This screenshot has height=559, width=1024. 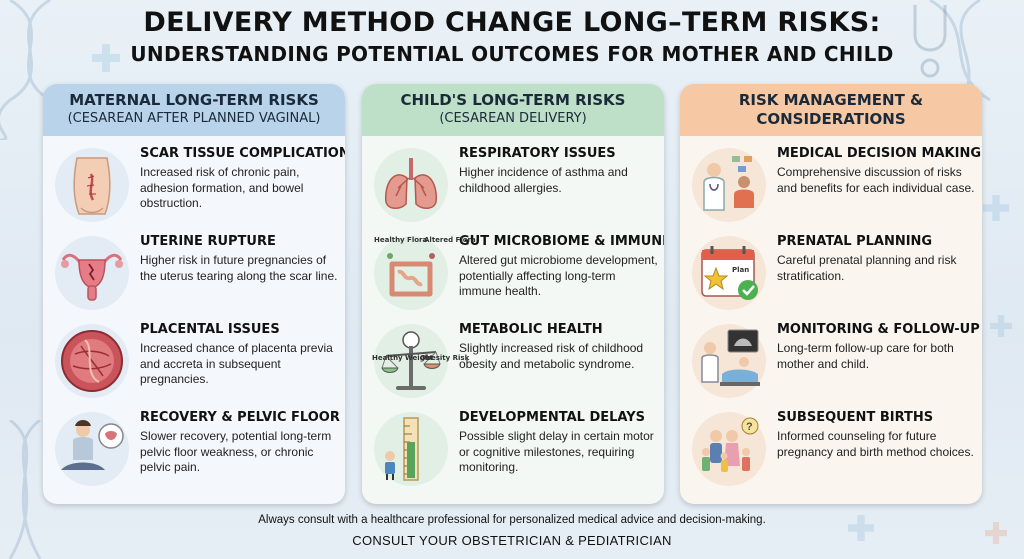 I want to click on item-title: MONITORING & FOLLOW-UP, so click(x=878, y=329).